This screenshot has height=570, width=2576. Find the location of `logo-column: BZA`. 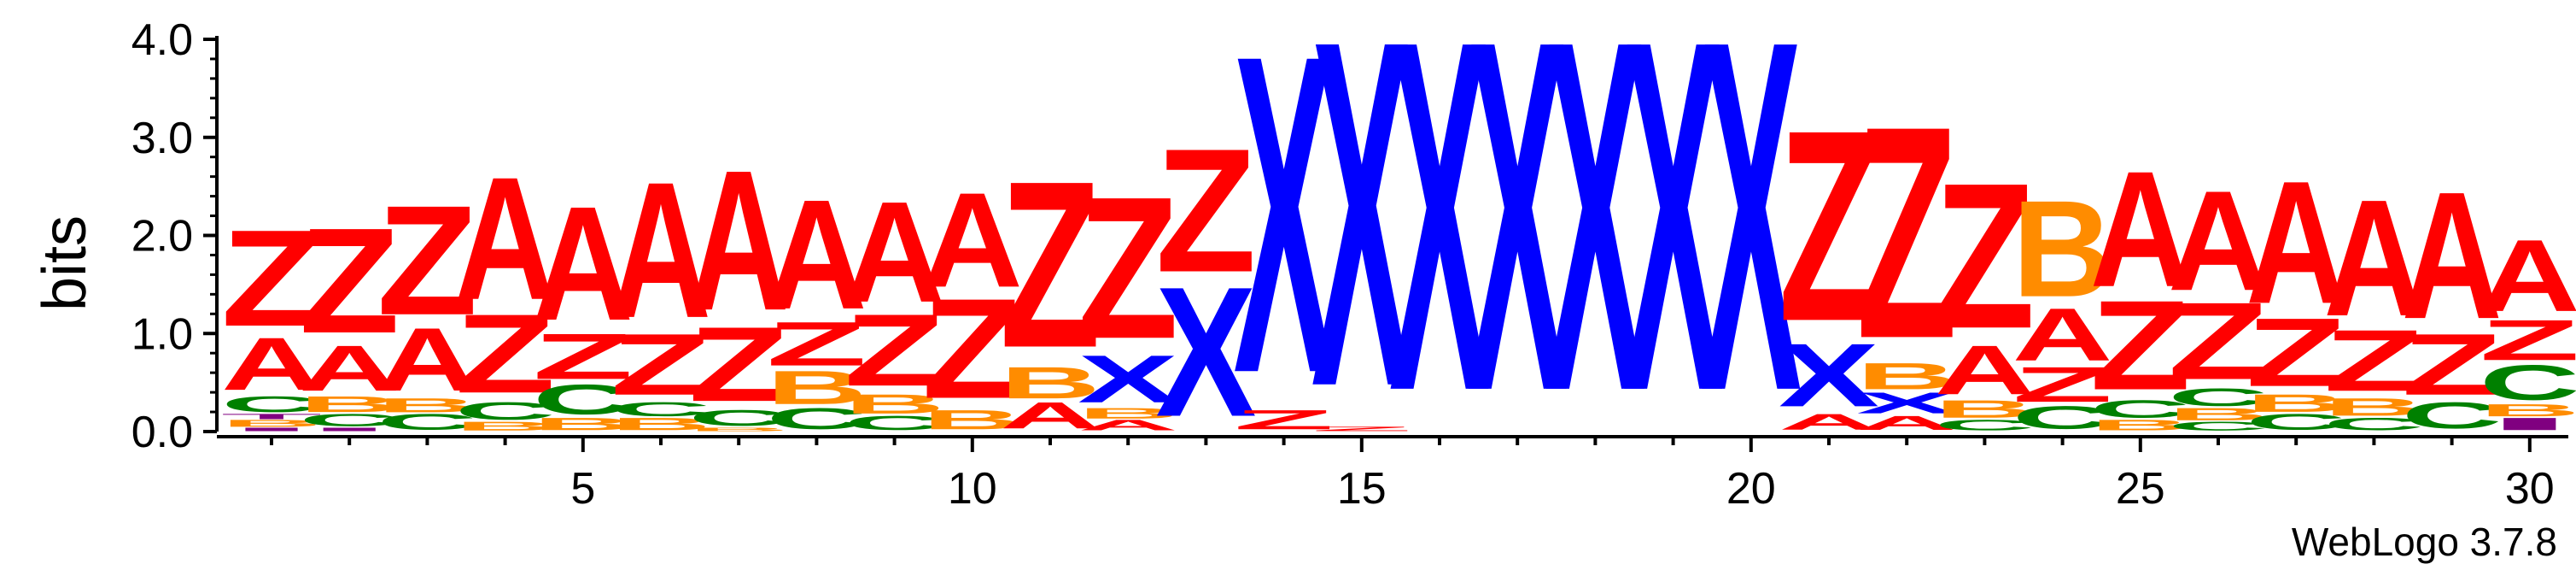

logo-column: BZA is located at coordinates (972, 300).